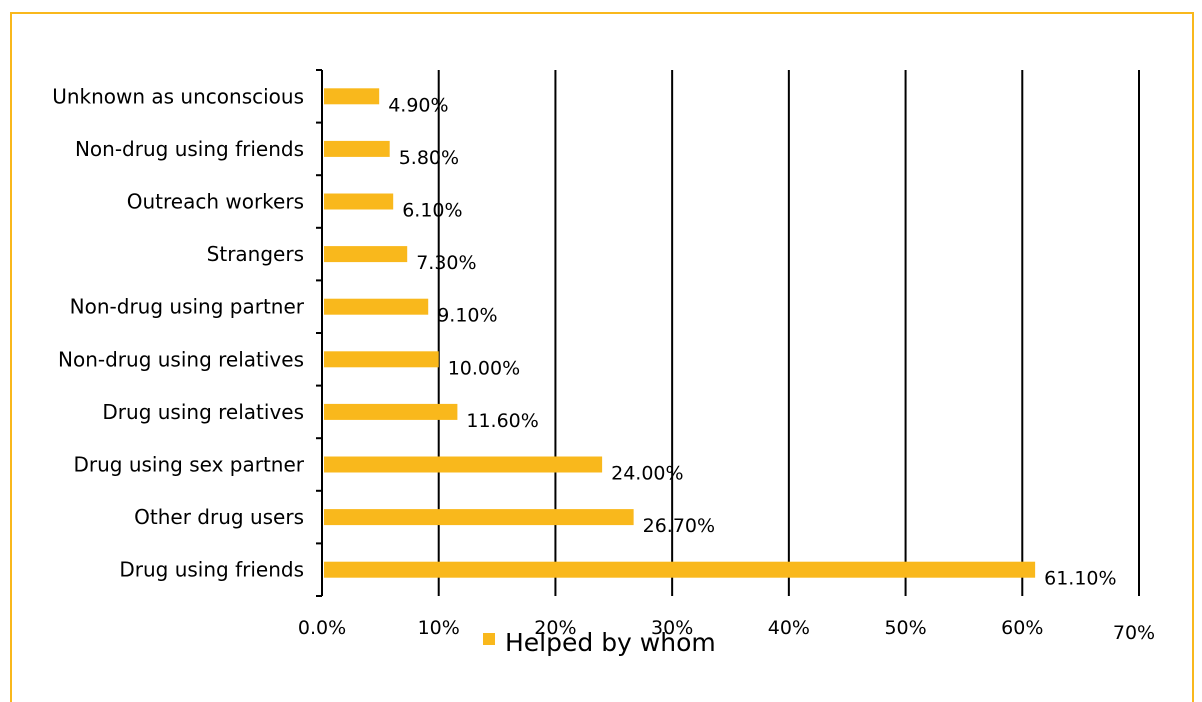 The width and height of the screenshot is (1202, 702). I want to click on y-tick-label: Non-drug using relatives, so click(181, 359).